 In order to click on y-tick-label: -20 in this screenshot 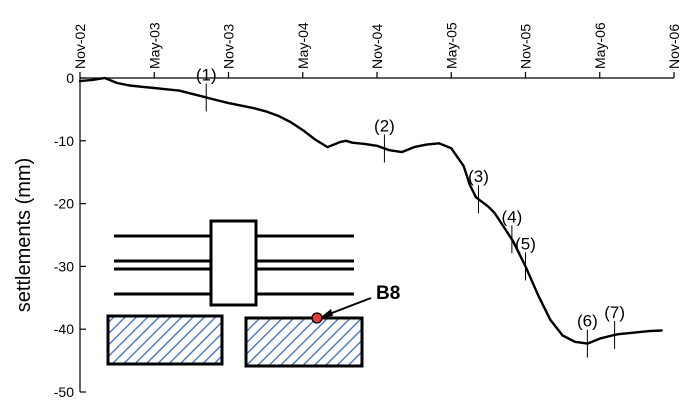, I will do `click(64, 204)`.